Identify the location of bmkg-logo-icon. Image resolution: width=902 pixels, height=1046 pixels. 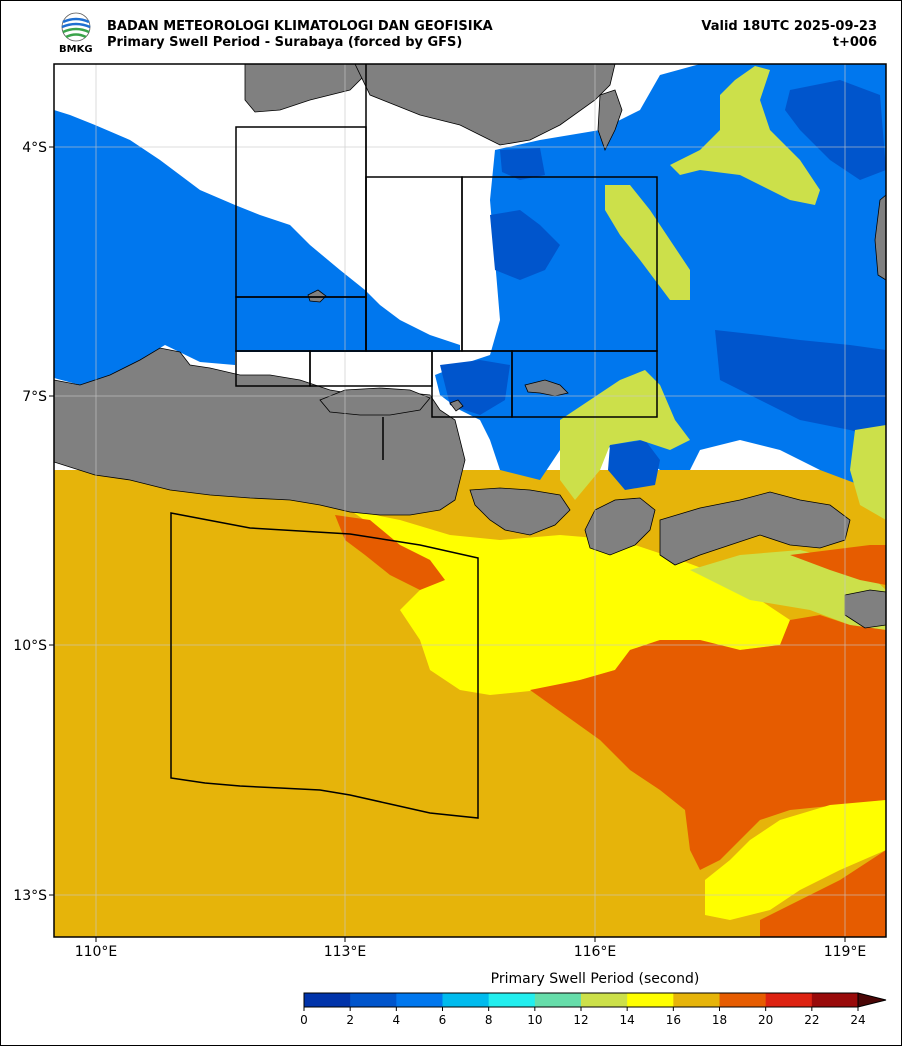
(76, 27).